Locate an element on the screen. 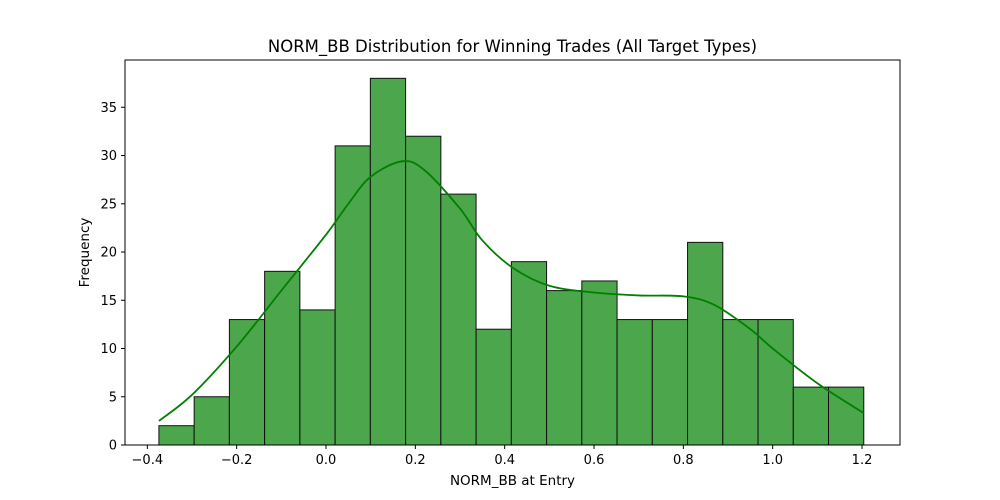  y-tick-label: 20 is located at coordinates (108, 253).